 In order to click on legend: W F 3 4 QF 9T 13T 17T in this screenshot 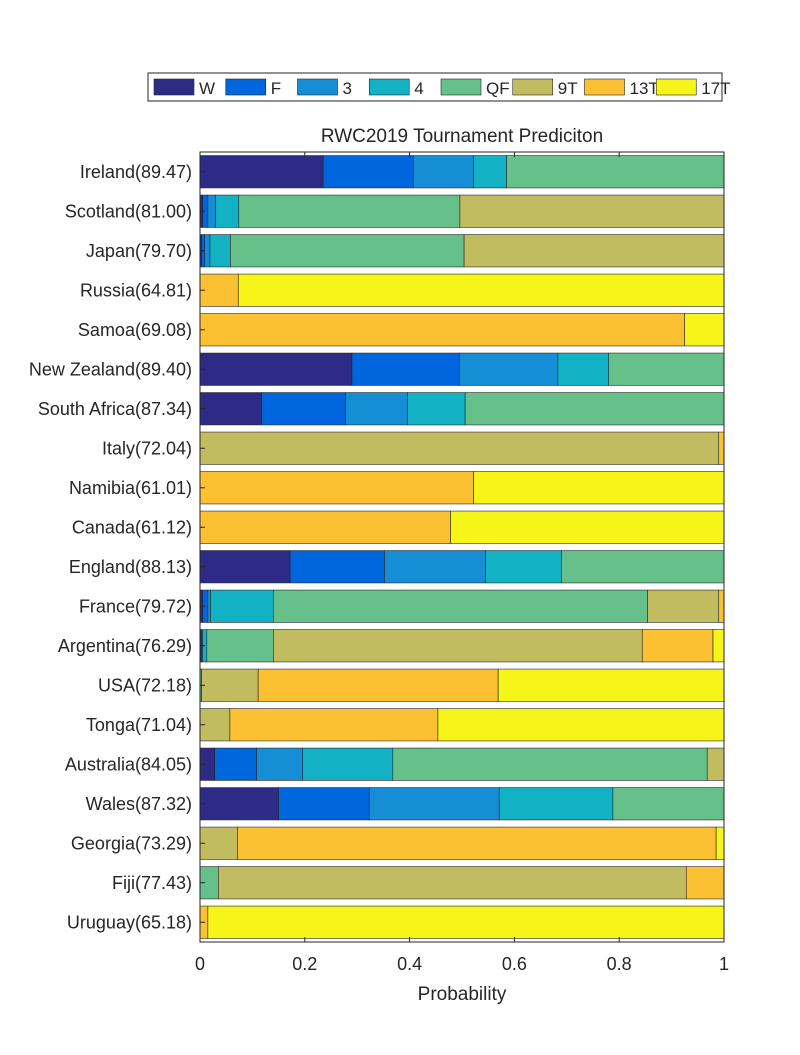, I will do `click(439, 87)`.